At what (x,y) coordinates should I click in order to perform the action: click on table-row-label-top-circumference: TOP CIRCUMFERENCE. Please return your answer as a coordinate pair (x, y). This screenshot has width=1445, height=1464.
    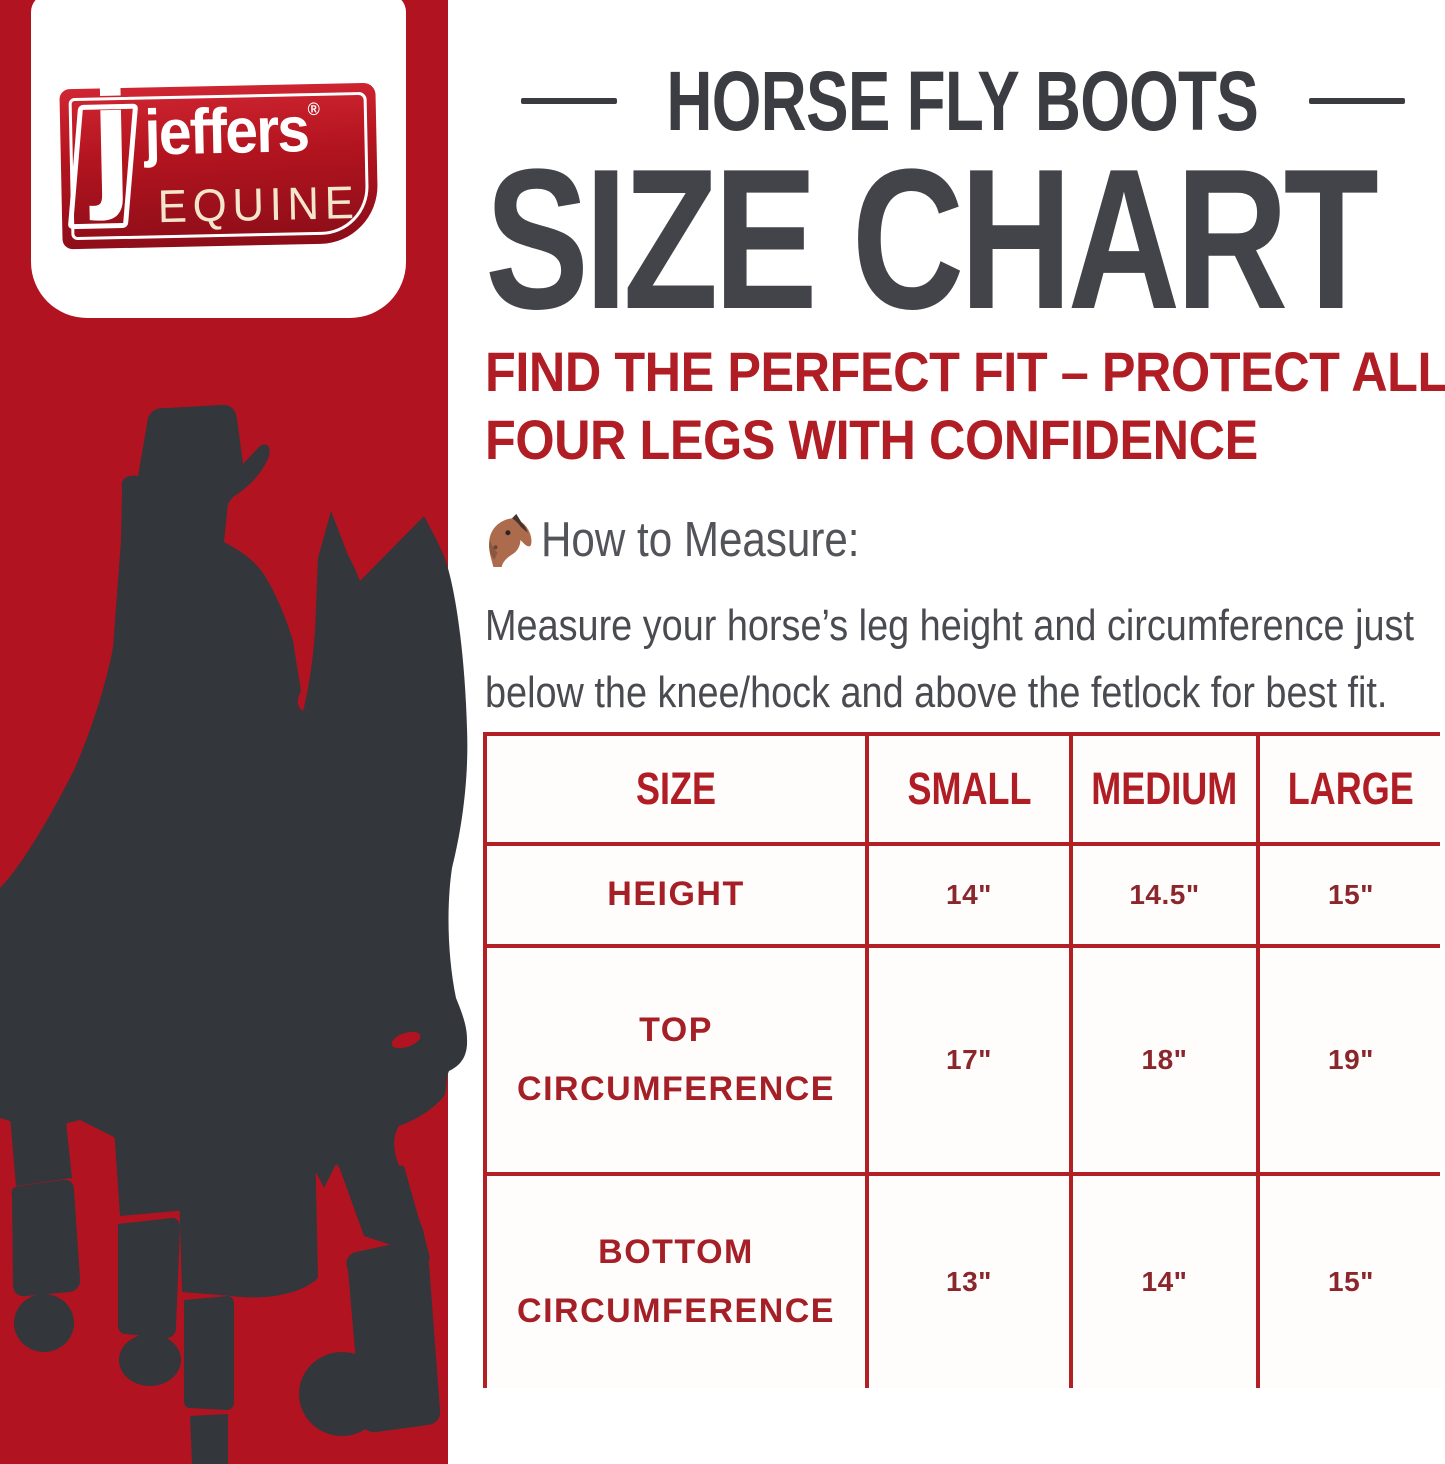
    Looking at the image, I should click on (676, 1060).